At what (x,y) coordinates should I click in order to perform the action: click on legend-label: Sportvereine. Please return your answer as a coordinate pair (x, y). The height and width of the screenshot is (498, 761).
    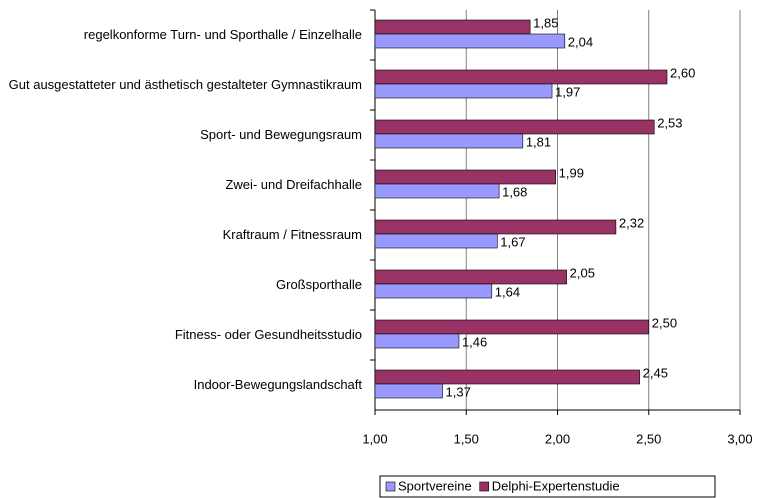
    Looking at the image, I should click on (435, 485).